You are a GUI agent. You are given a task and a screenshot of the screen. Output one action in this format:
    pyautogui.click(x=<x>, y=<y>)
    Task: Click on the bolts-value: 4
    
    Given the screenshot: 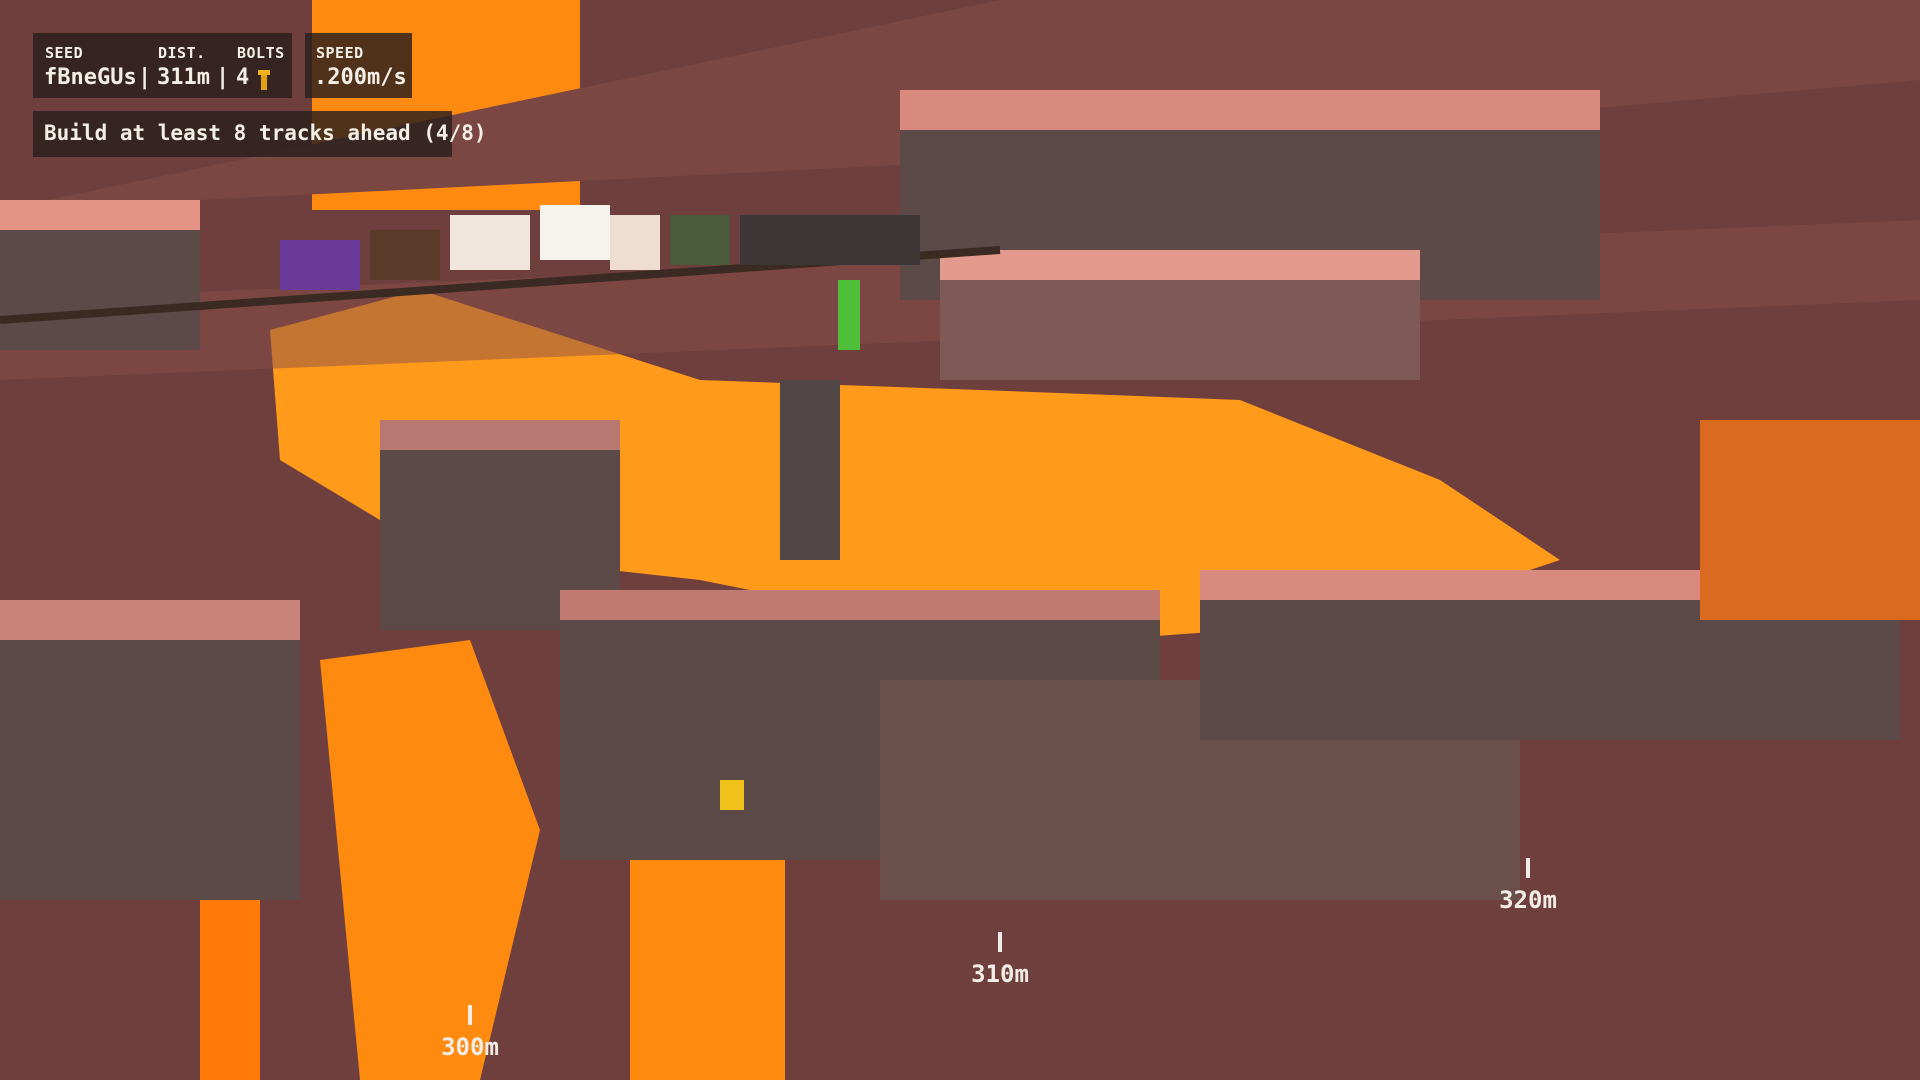 What is the action you would take?
    pyautogui.click(x=243, y=77)
    